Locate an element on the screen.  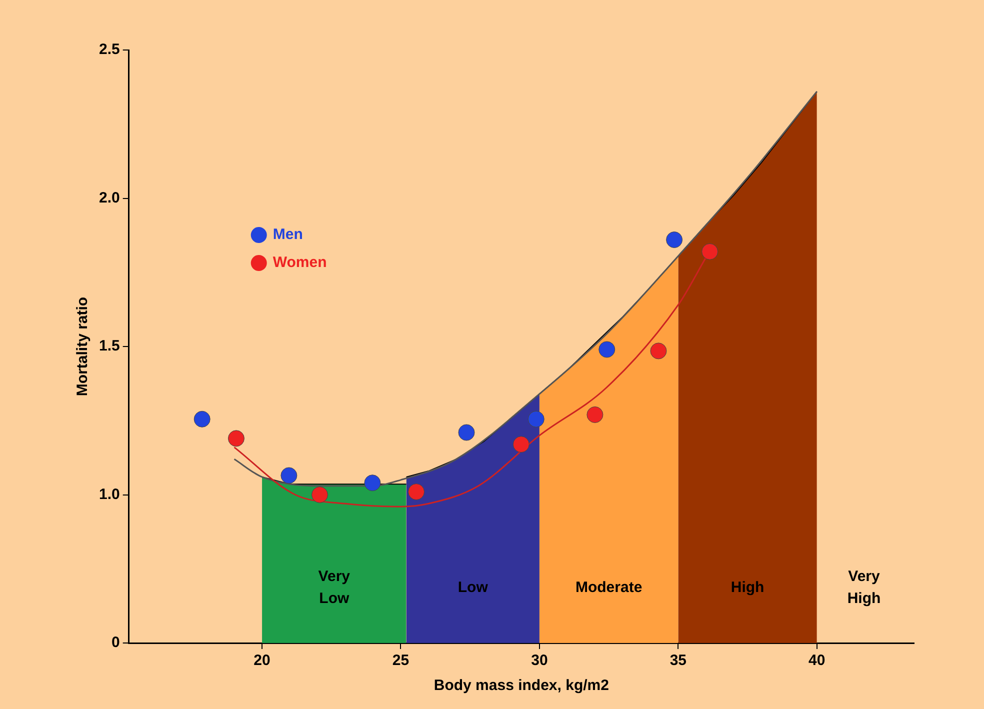
x-tick-label: 20 is located at coordinates (262, 661).